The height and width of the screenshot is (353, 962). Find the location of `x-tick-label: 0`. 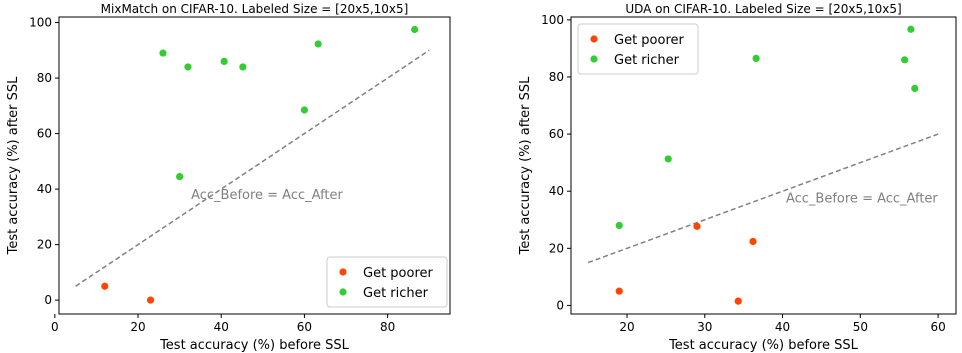

x-tick-label: 0 is located at coordinates (55, 327).